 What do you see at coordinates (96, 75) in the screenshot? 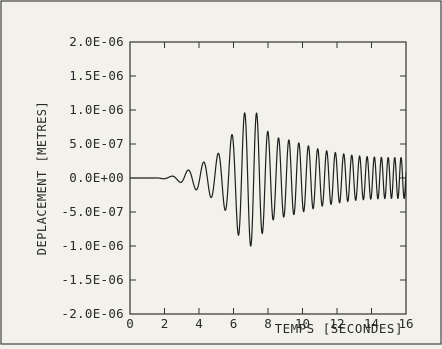
I see `y-tick-label: 1.5E-06` at bounding box center [96, 75].